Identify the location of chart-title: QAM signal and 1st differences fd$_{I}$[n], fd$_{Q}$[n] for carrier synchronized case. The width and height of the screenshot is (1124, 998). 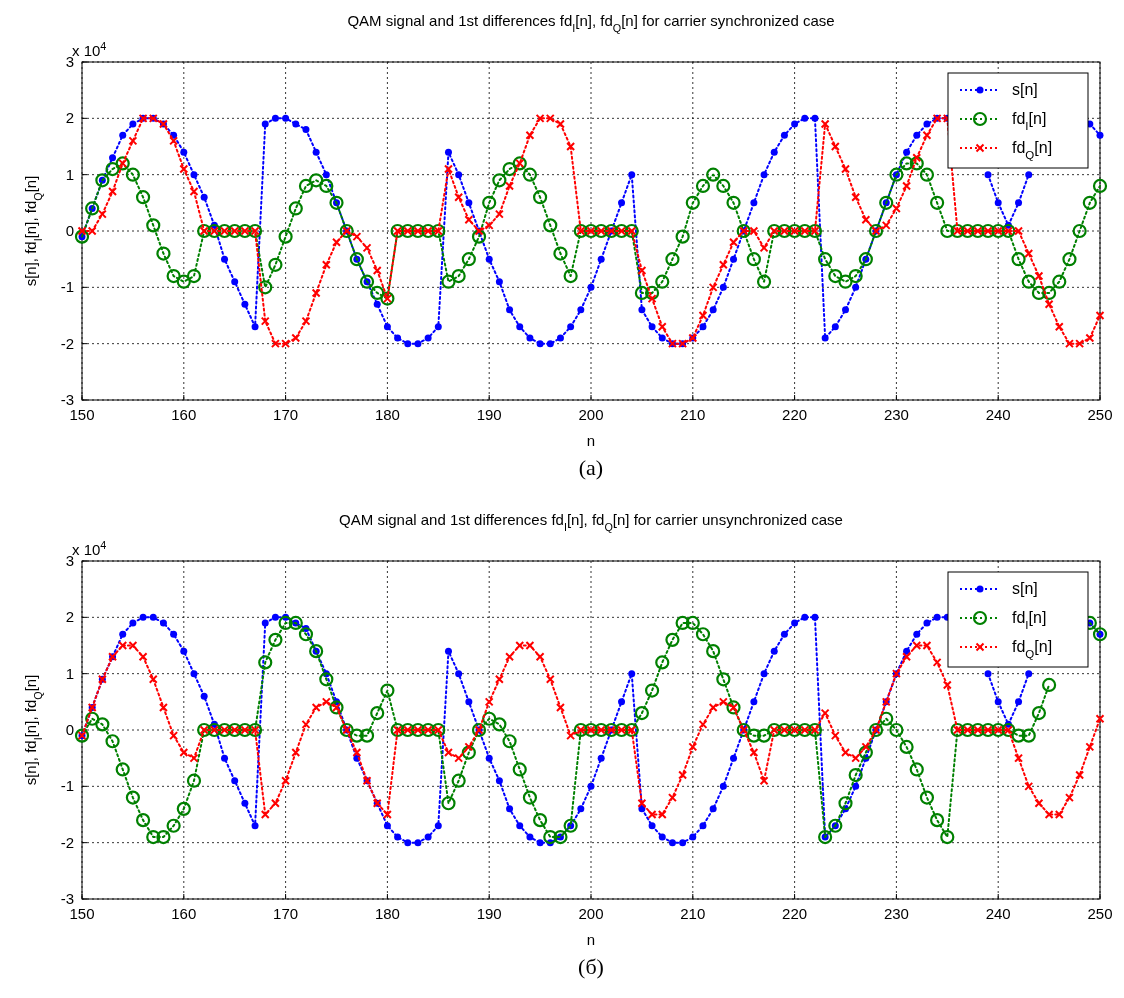
(591, 23).